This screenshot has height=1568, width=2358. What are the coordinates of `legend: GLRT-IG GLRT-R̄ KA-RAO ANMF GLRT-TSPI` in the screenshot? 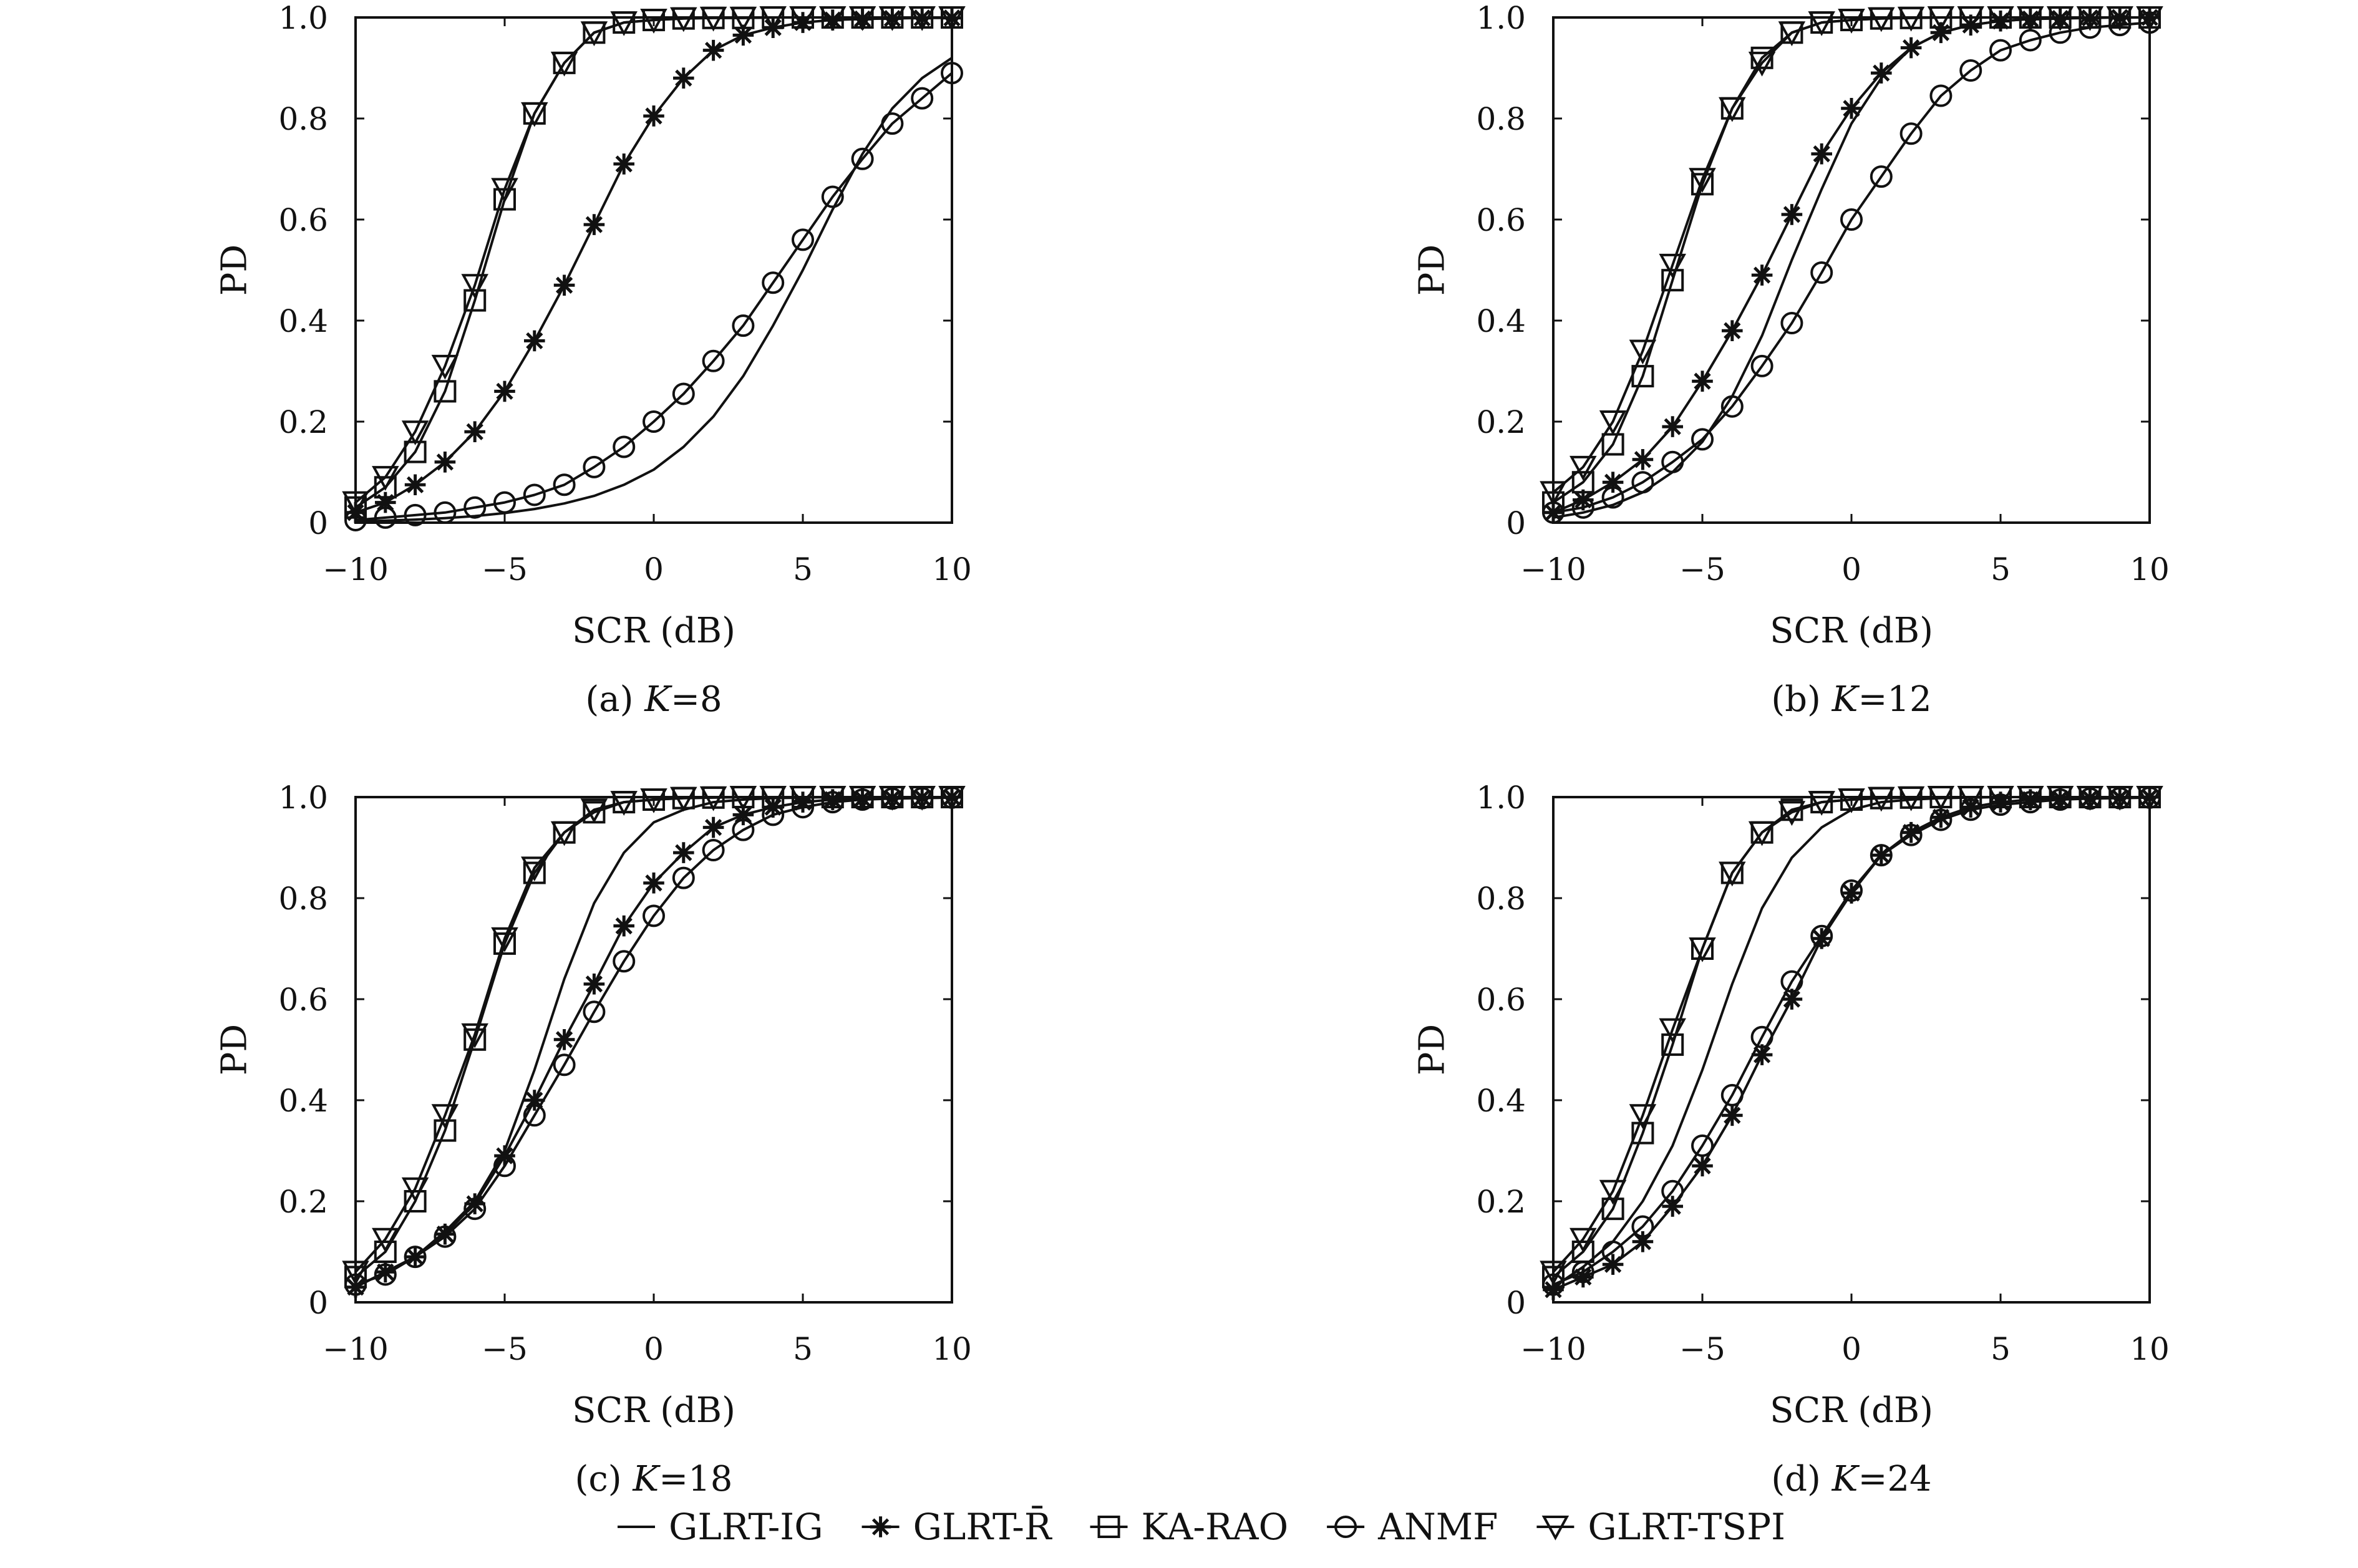 It's located at (1201, 1526).